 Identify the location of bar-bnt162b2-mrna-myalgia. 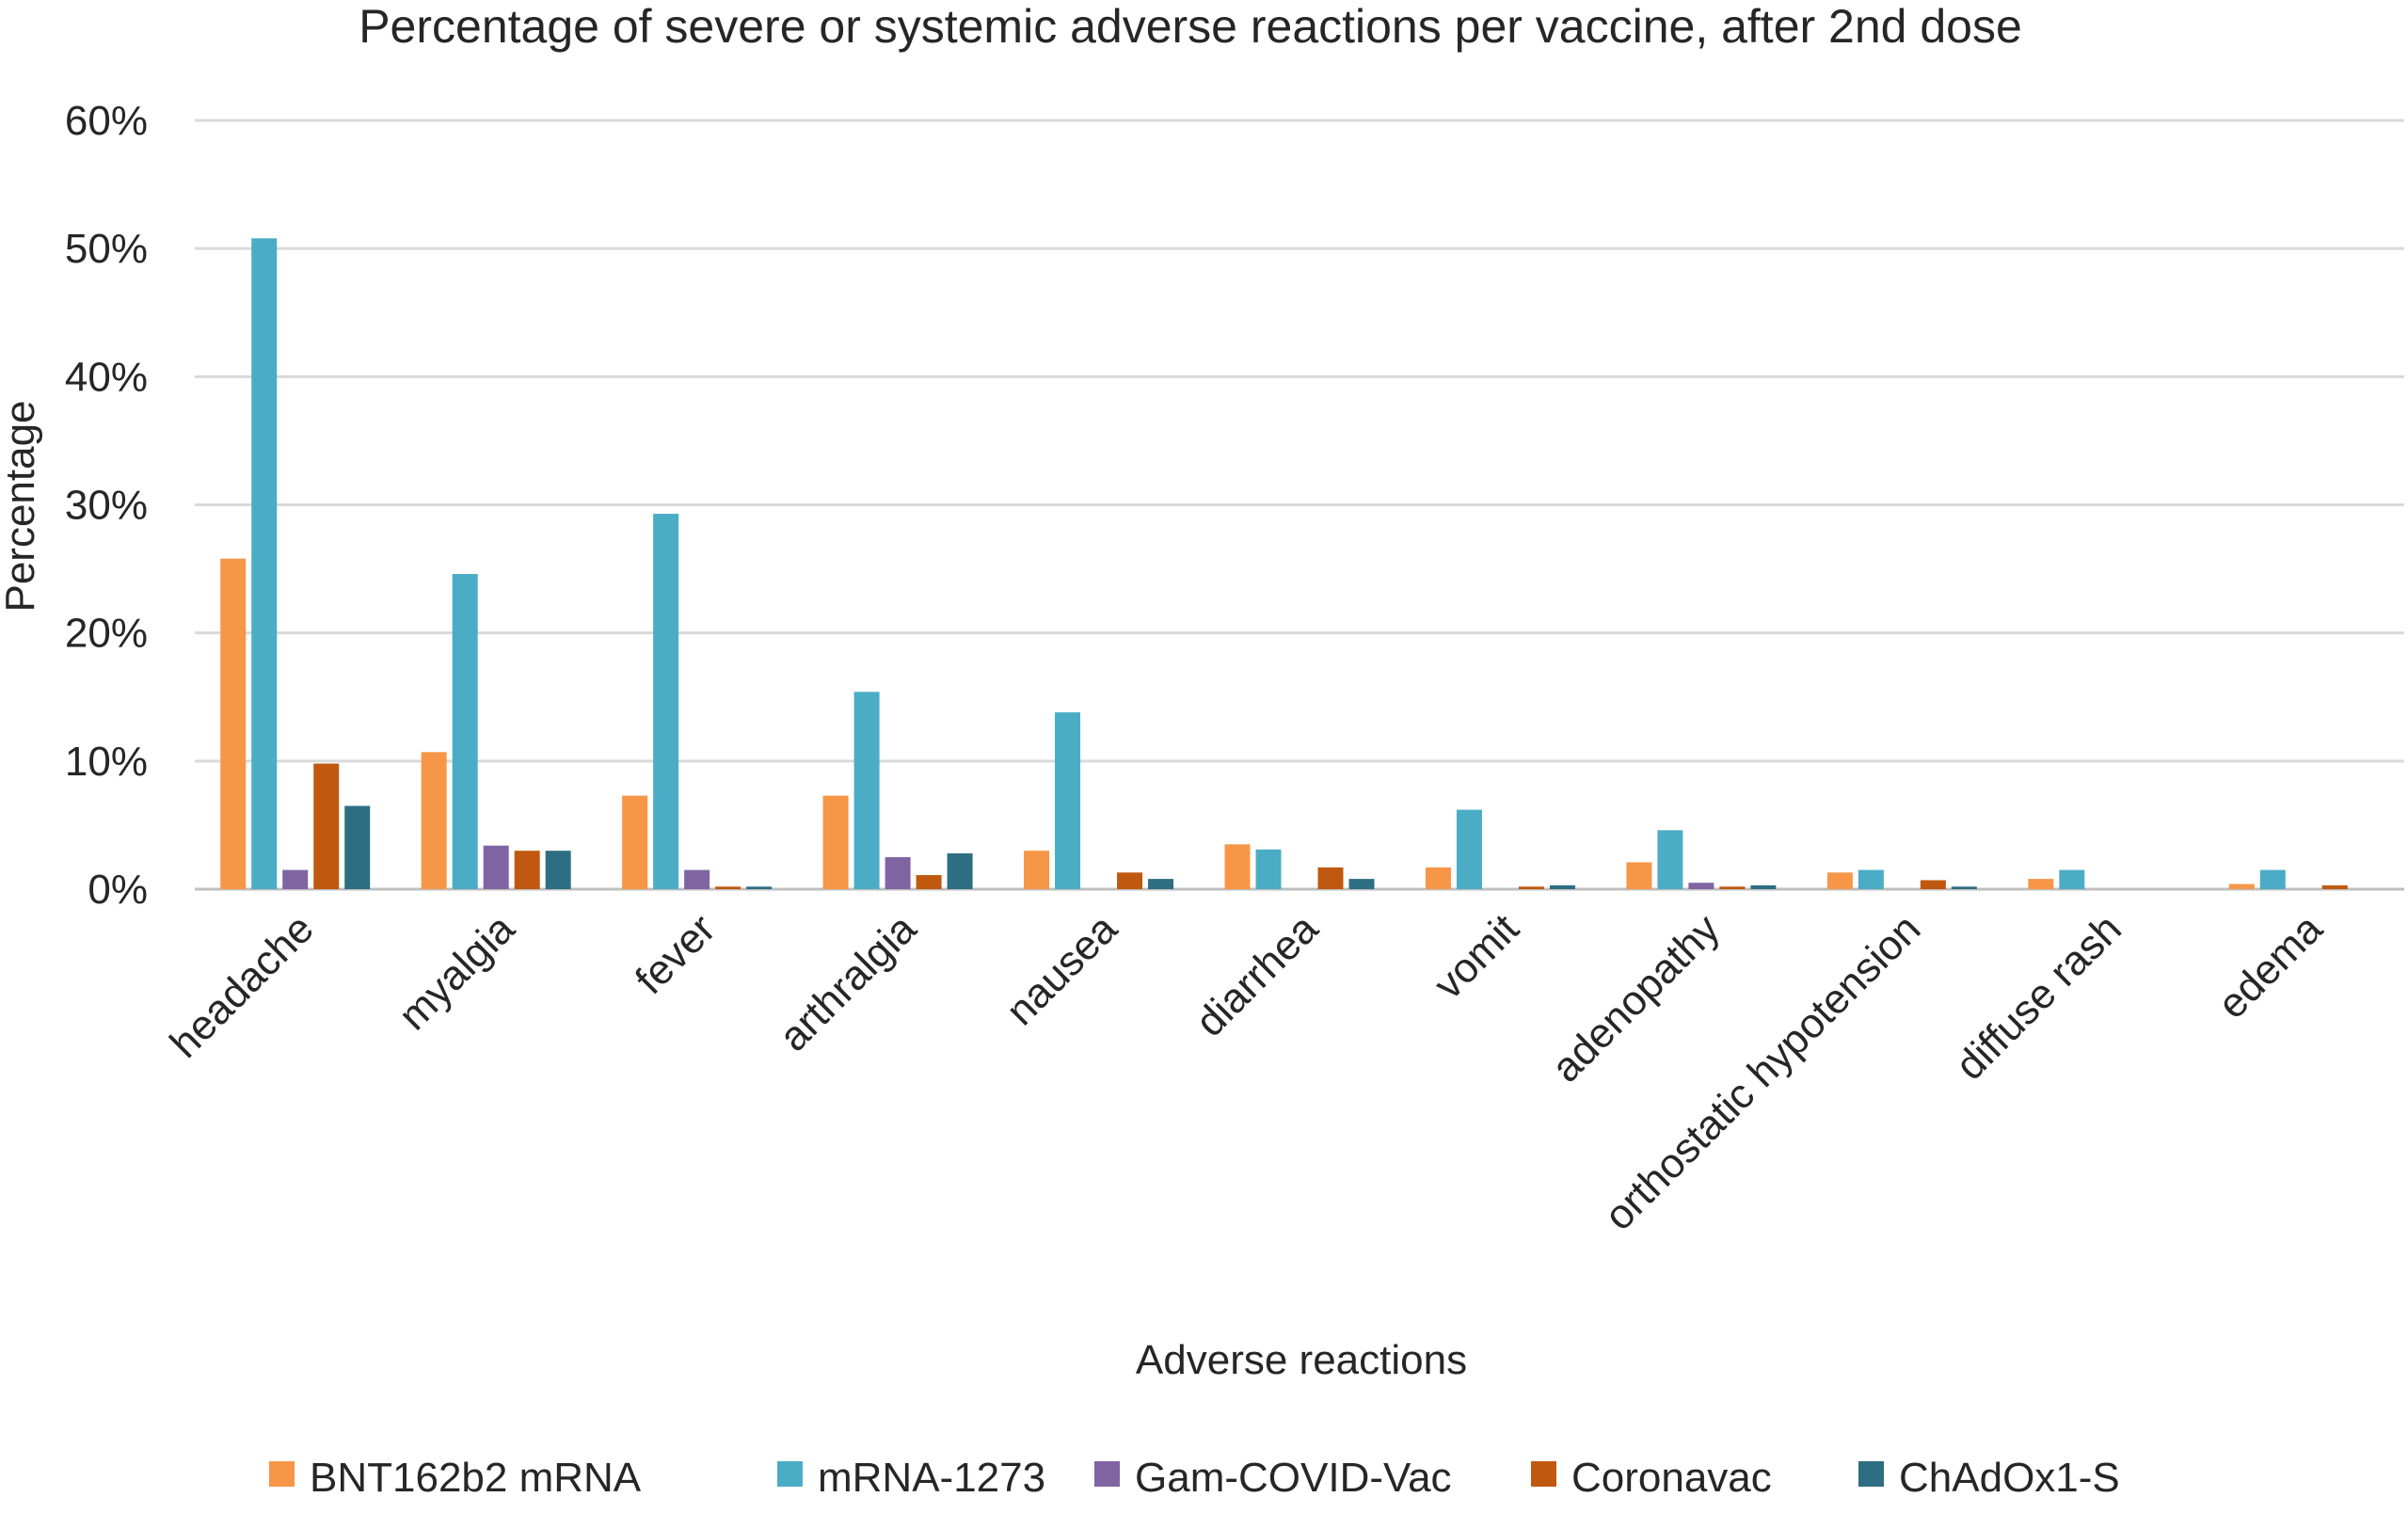
(434, 820).